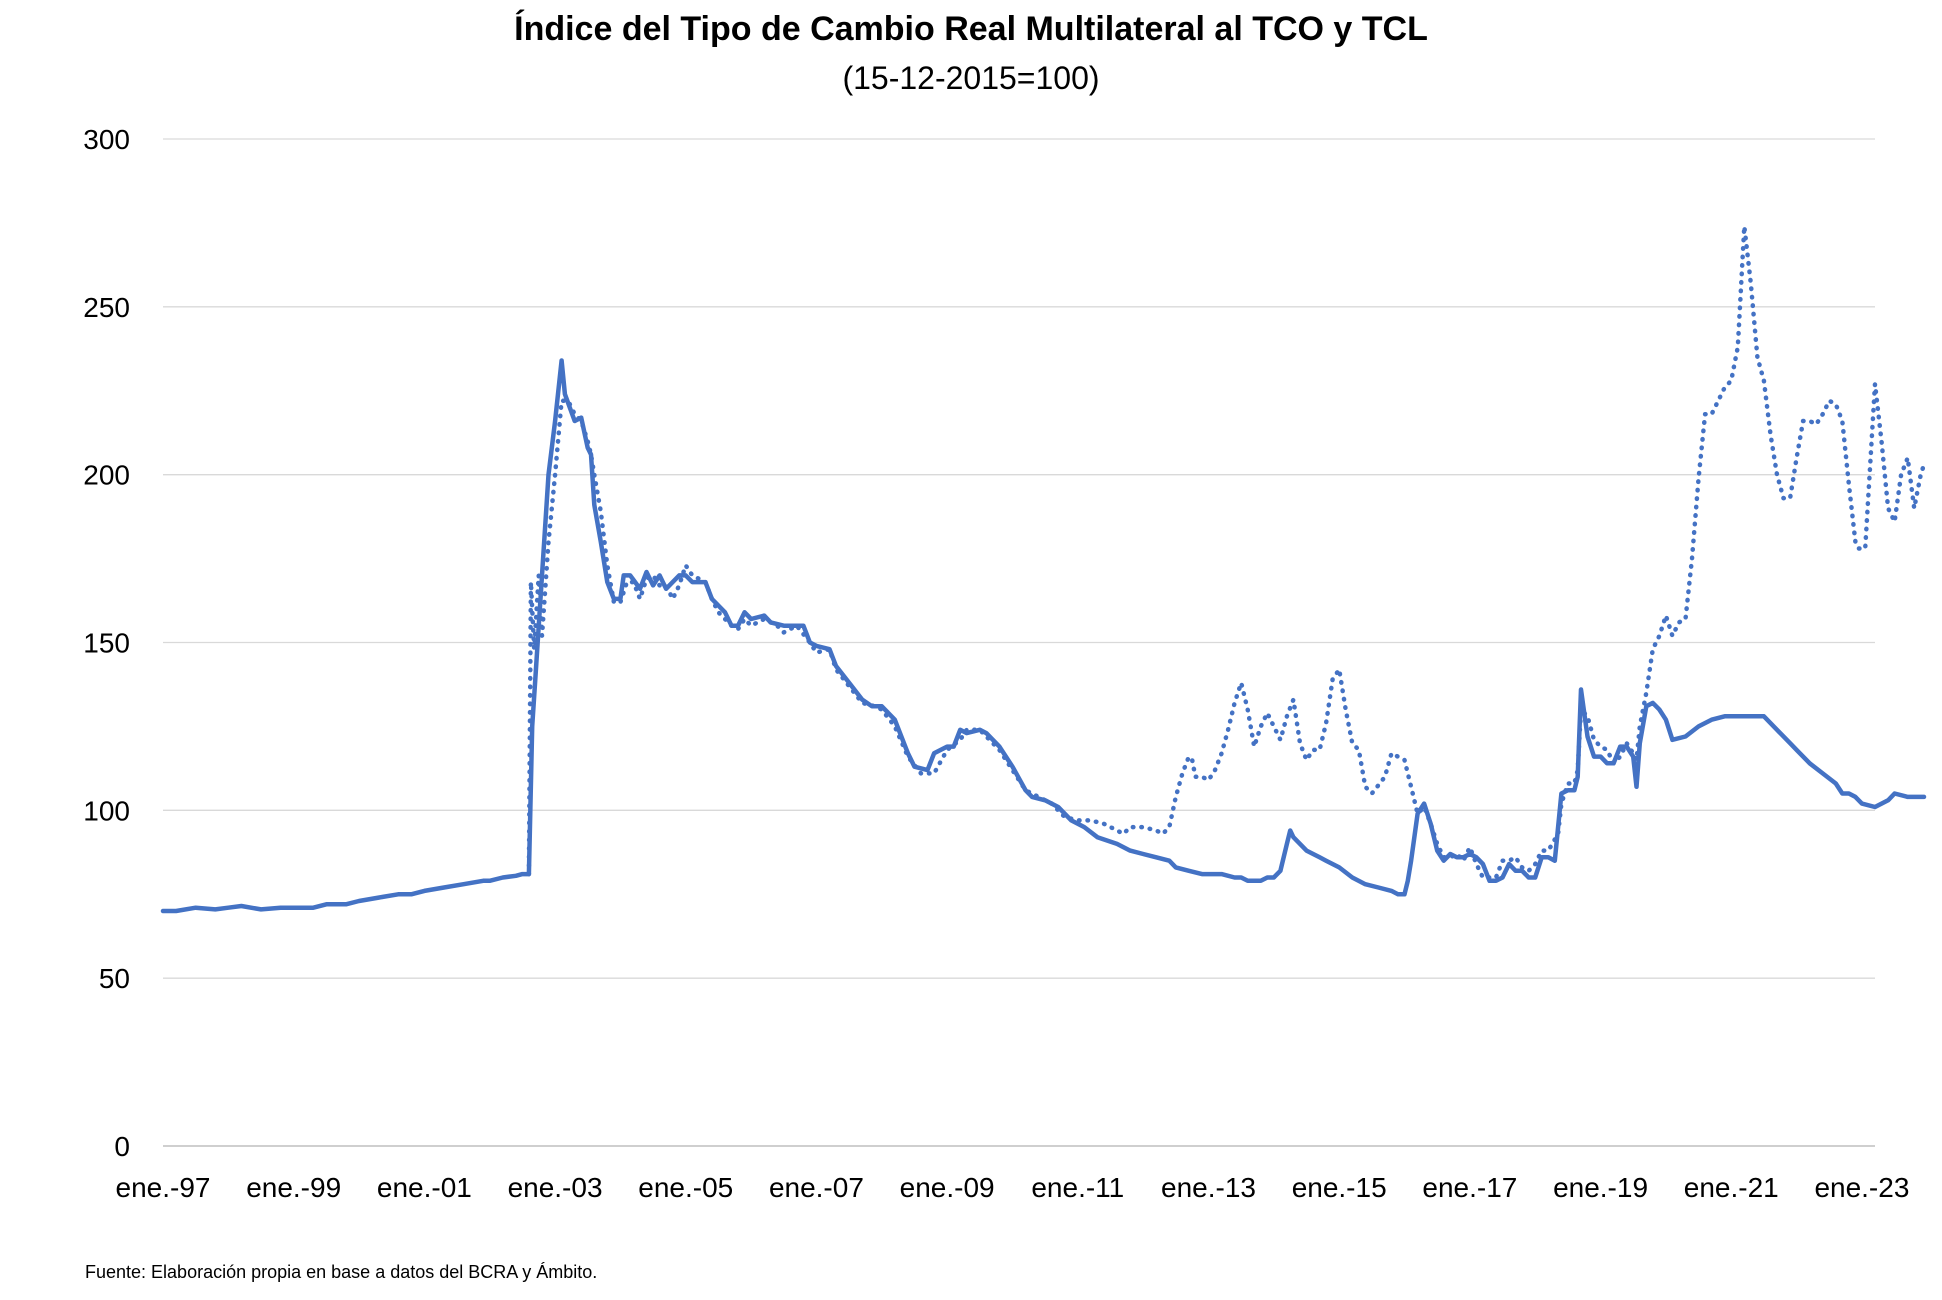  I want to click on x-tick-label: ene.-01, so click(424, 1187).